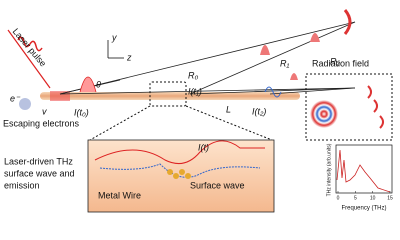  What do you see at coordinates (30, 44) in the screenshot?
I see `laser-wave` at bounding box center [30, 44].